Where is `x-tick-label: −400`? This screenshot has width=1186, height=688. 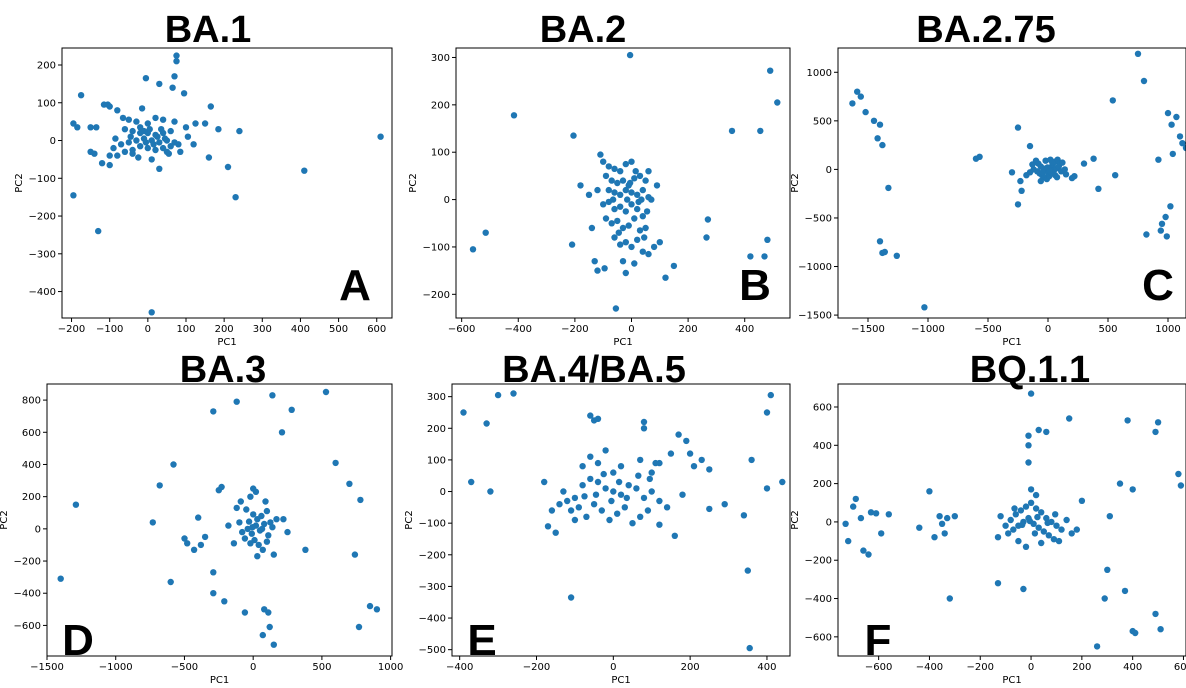 x-tick-label: −400 is located at coordinates (518, 329).